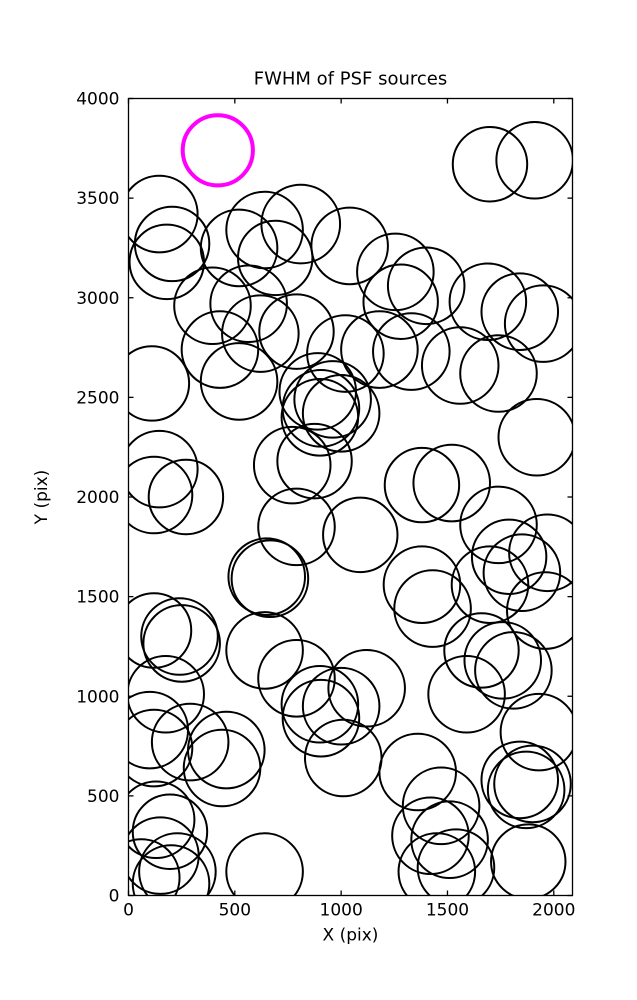  What do you see at coordinates (235, 911) in the screenshot?
I see `x-tick-label: 500` at bounding box center [235, 911].